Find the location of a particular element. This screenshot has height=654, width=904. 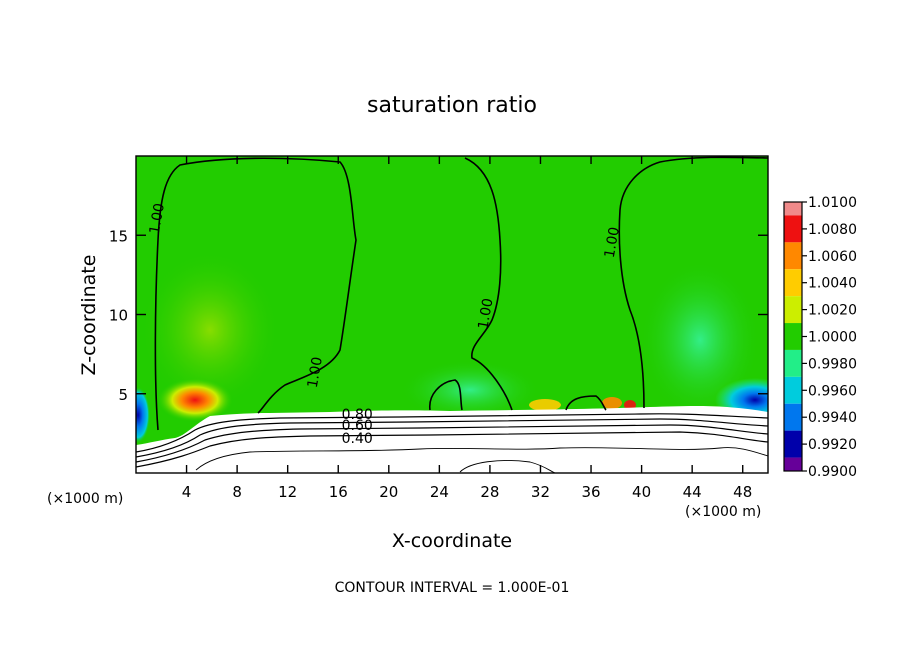

x-tick-label: 44 is located at coordinates (692, 492).